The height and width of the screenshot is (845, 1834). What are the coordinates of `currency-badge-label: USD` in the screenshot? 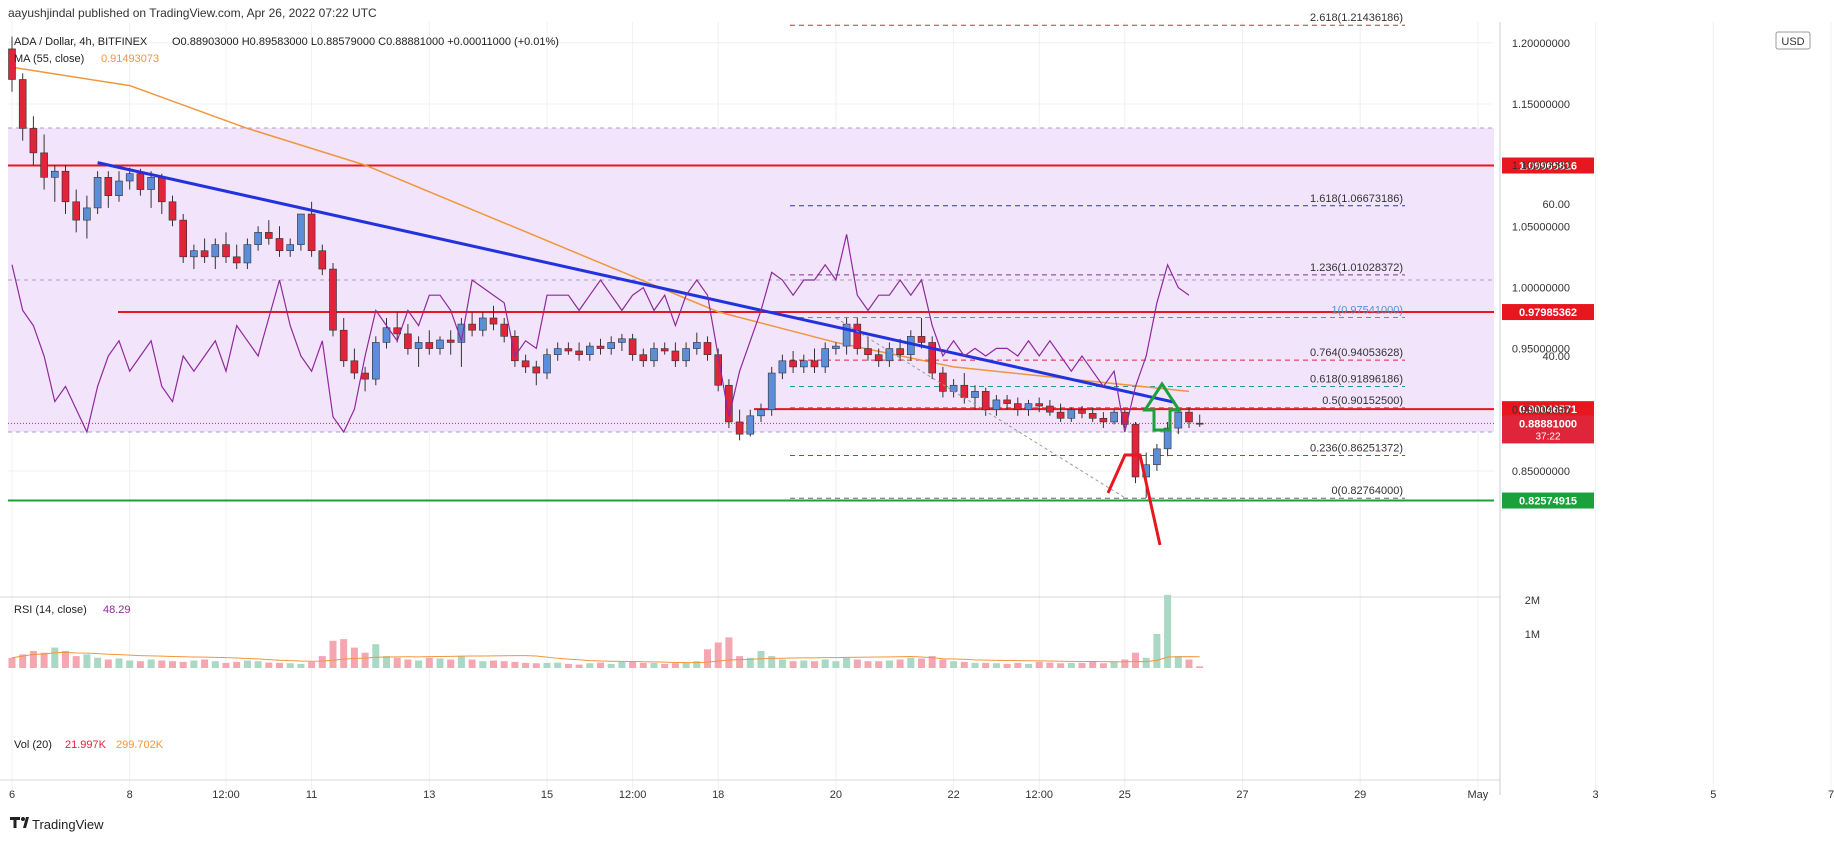 It's located at (1792, 42).